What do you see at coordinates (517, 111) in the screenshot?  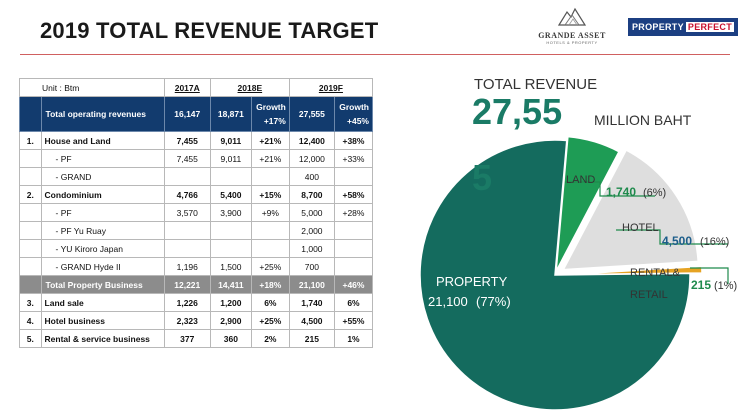 I see `total-revenue-value: 27,55` at bounding box center [517, 111].